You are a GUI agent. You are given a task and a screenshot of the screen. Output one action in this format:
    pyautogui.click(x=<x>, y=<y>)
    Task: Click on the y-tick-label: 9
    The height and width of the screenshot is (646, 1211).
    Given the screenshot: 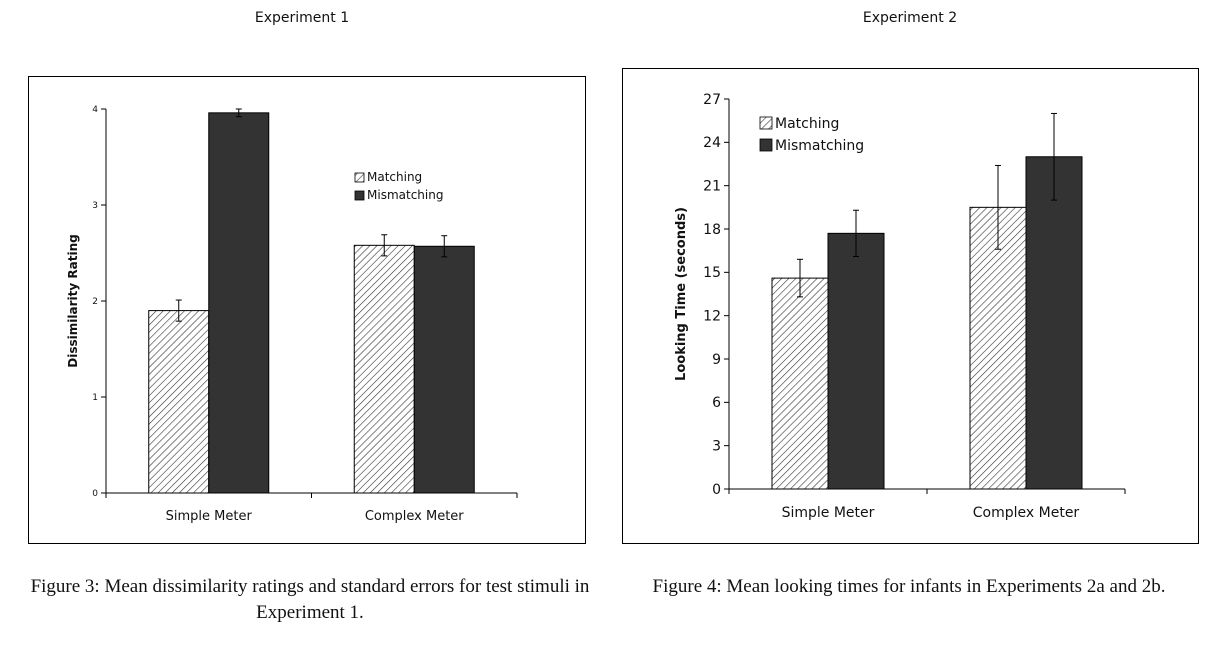 What is the action you would take?
    pyautogui.click(x=716, y=360)
    